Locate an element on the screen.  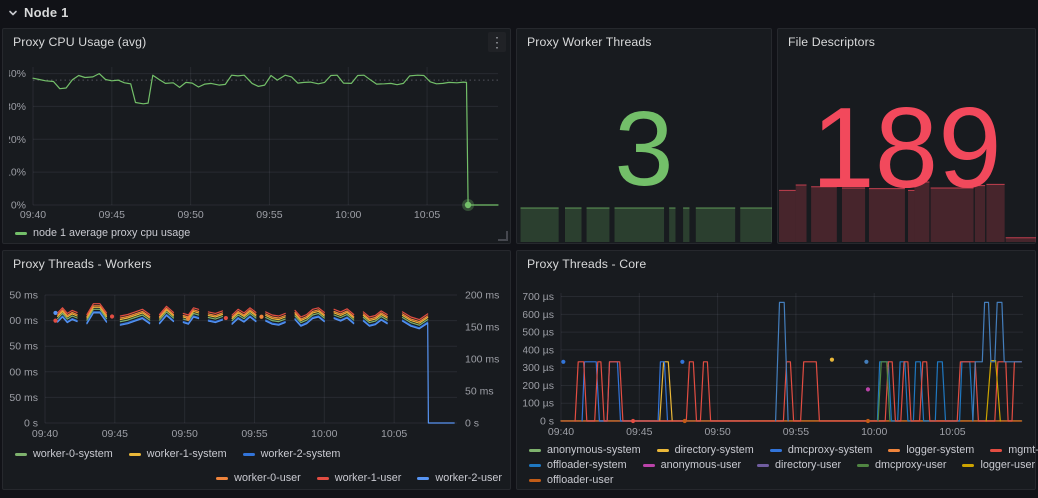
svg-text: 09:50 is located at coordinates (717, 432).